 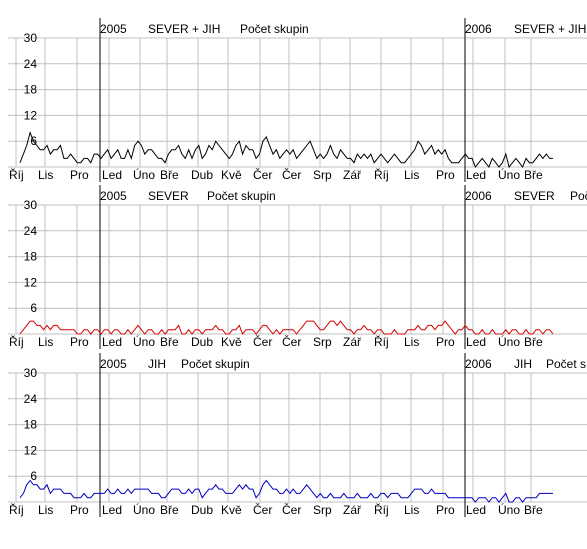 What do you see at coordinates (157, 364) in the screenshot?
I see `chart-title-region: JIH` at bounding box center [157, 364].